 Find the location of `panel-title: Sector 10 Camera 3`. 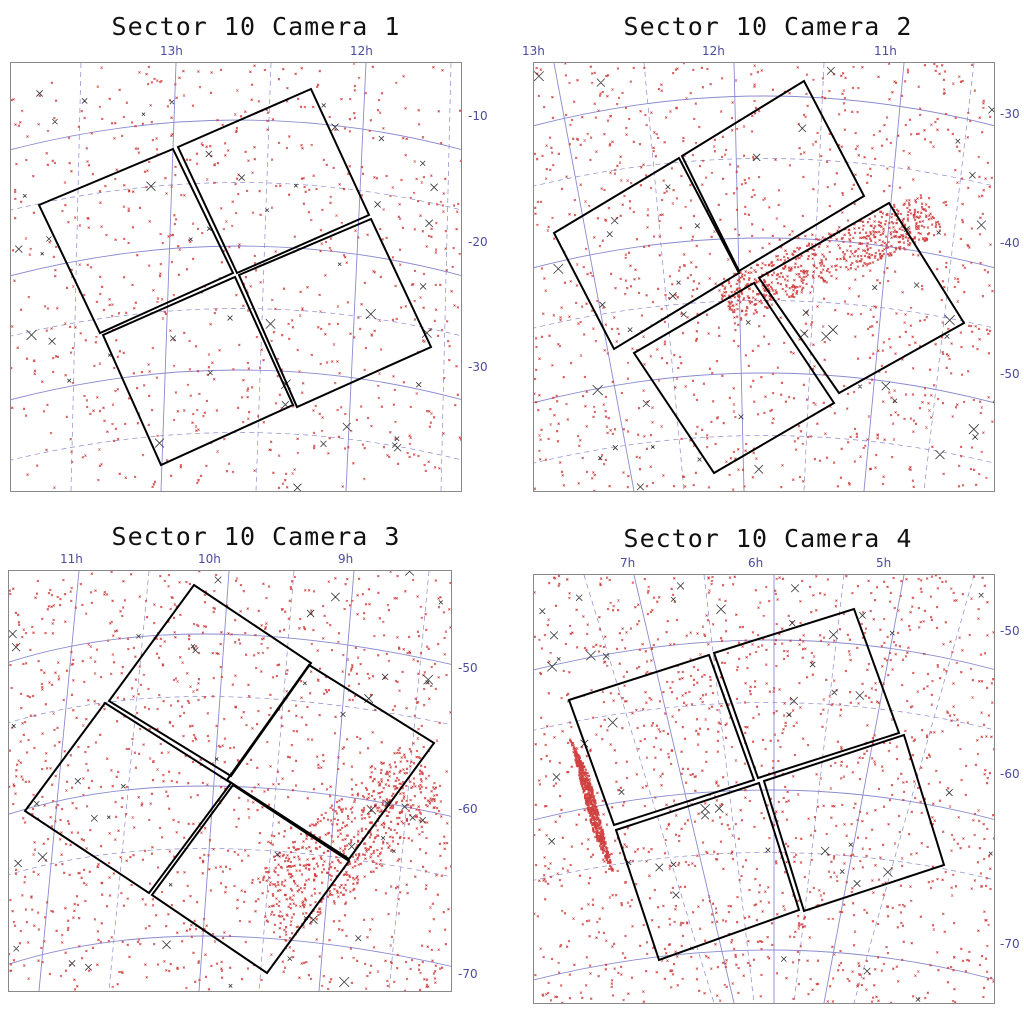

panel-title: Sector 10 Camera 3 is located at coordinates (256, 536).